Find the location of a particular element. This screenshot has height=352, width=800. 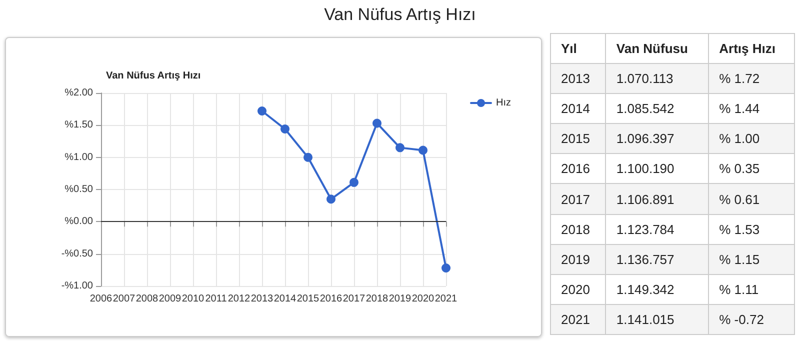

x-tick-label: 2021 is located at coordinates (446, 299).